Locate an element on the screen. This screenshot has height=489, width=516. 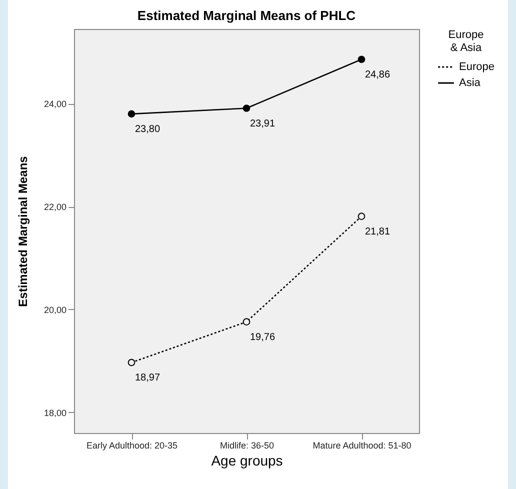
x-tick-label: Mature Adulthood: 51-80 is located at coordinates (362, 445).